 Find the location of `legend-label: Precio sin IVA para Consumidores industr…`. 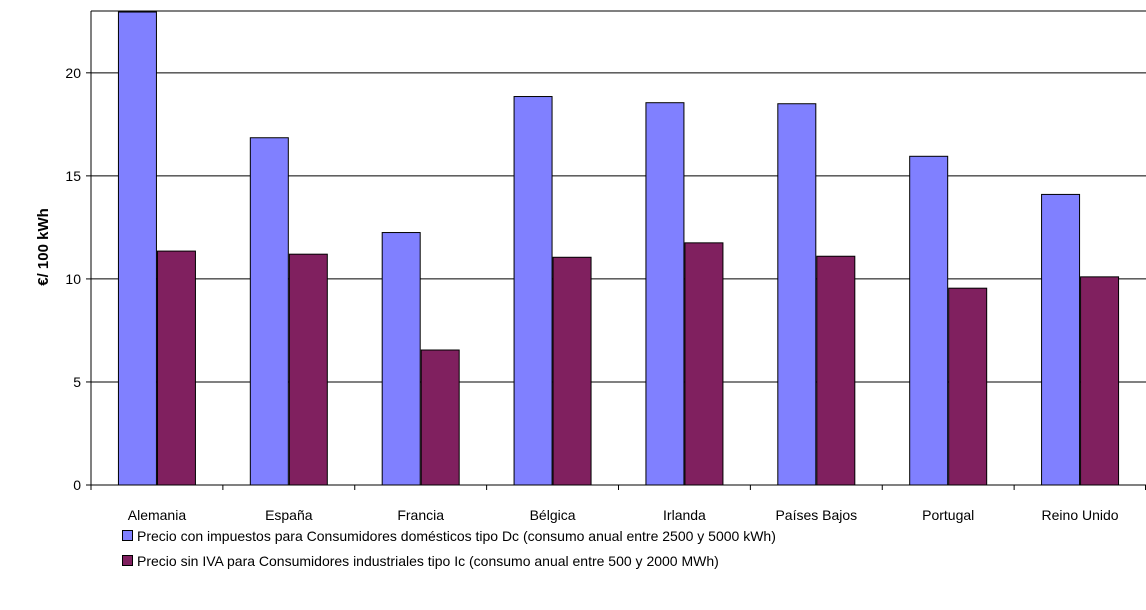

legend-label: Precio sin IVA para Consumidores industr… is located at coordinates (428, 560).